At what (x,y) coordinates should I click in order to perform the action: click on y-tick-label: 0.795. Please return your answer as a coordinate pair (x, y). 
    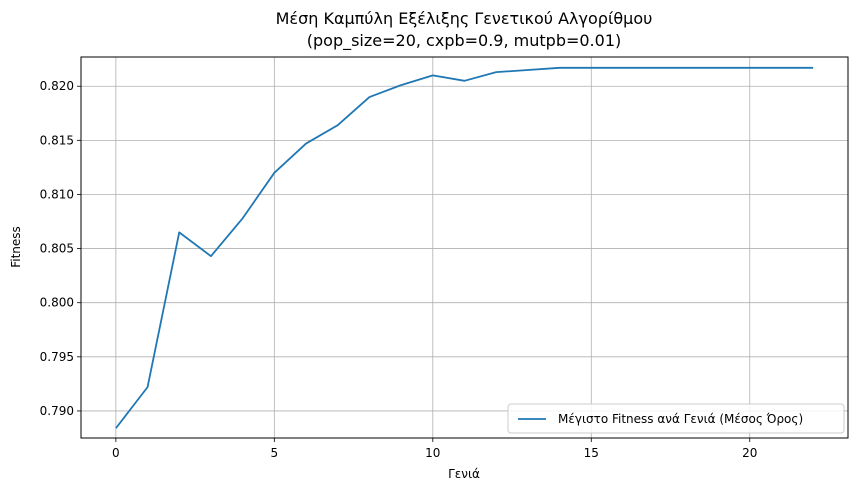
    Looking at the image, I should click on (57, 357).